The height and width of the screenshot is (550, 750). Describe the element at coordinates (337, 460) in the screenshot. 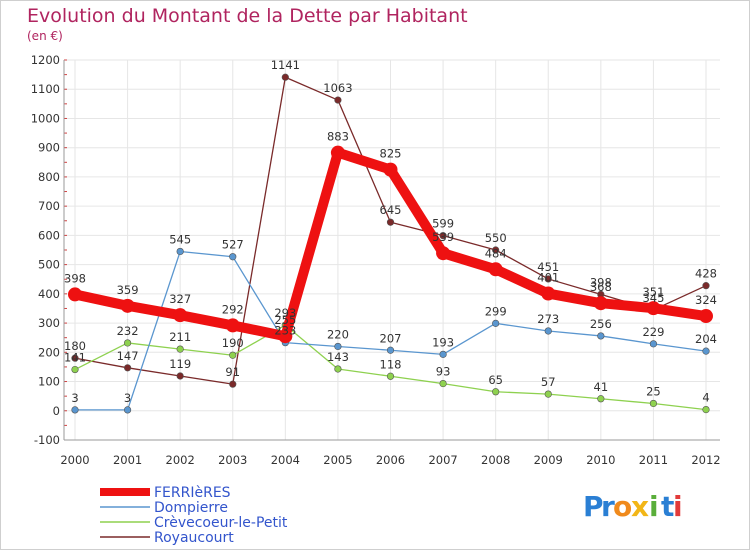

I see `x-tick-label: 2005` at that location.